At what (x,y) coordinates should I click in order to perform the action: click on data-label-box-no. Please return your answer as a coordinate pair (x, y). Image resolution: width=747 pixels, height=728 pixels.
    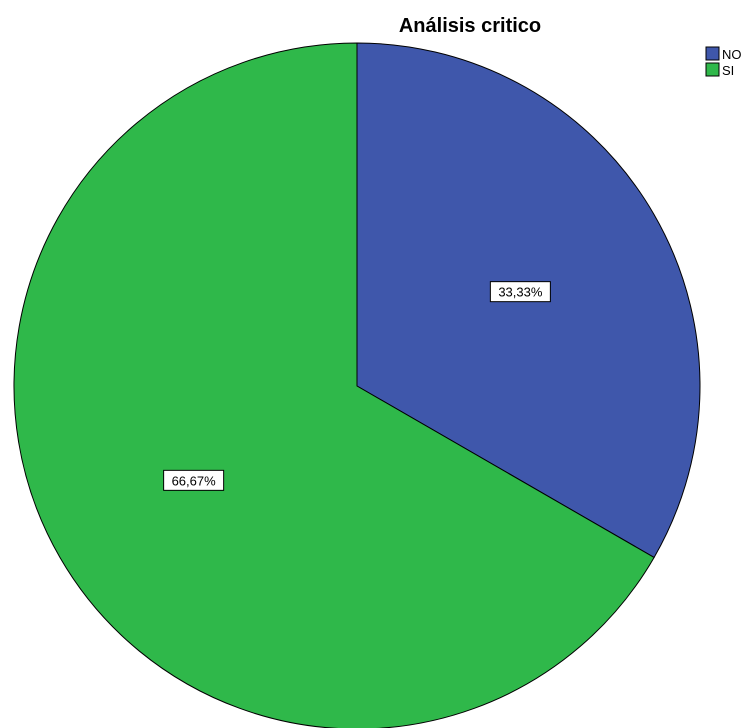
    Looking at the image, I should click on (520, 292).